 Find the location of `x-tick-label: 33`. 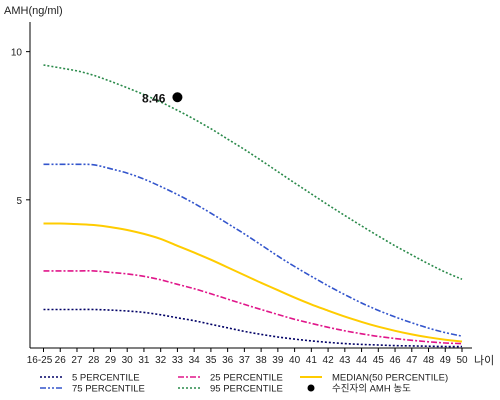

x-tick-label: 33 is located at coordinates (178, 360).